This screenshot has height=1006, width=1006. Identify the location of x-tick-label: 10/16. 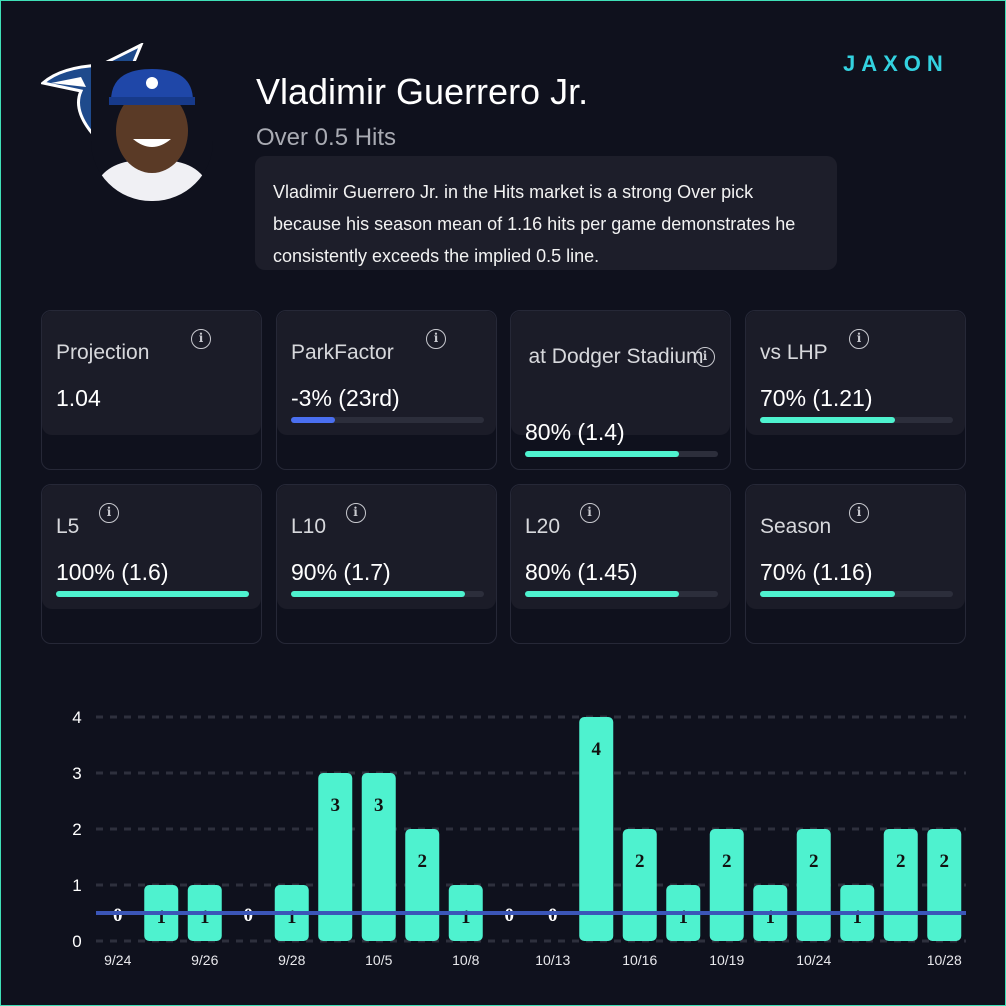
(639, 960).